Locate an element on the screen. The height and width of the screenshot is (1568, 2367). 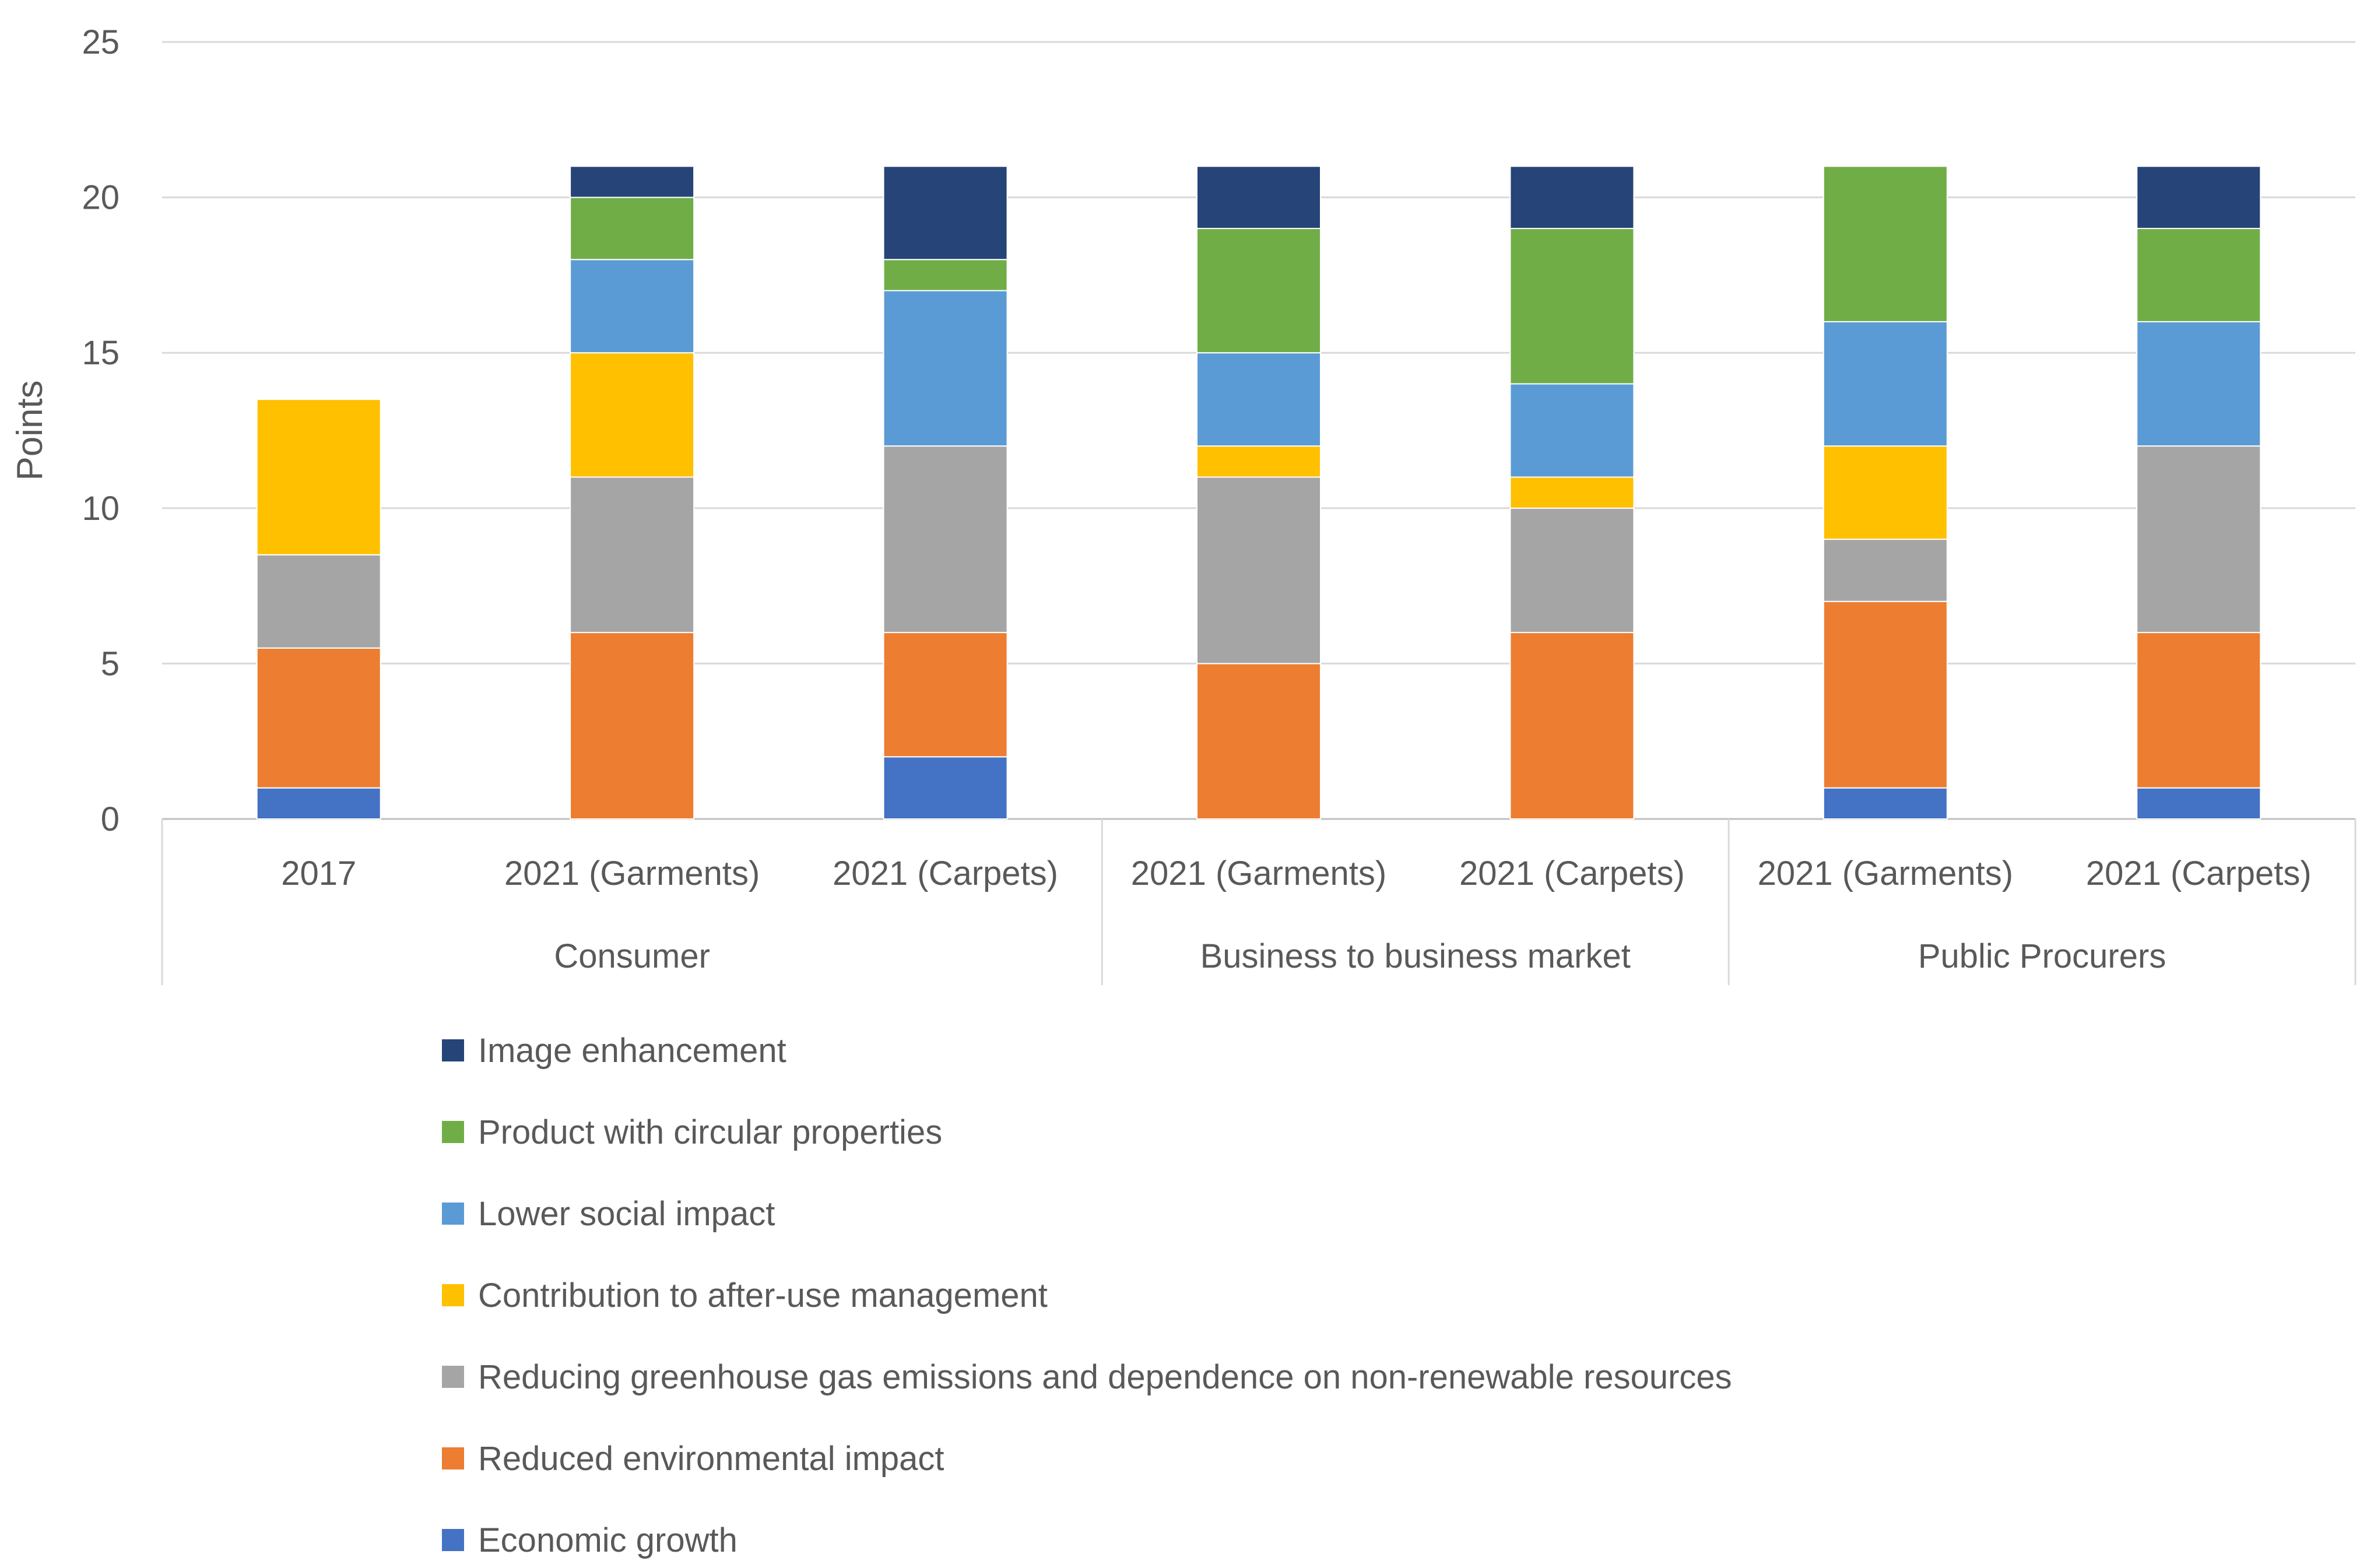
legend-item: Reduced environmental impact is located at coordinates (693, 1459).